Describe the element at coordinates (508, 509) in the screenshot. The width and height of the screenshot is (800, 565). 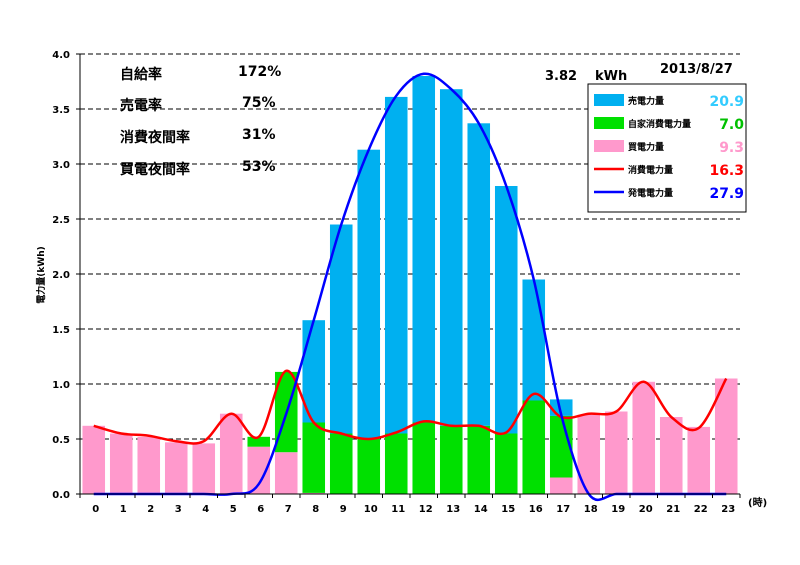
I see `x-tick-label: 15` at that location.